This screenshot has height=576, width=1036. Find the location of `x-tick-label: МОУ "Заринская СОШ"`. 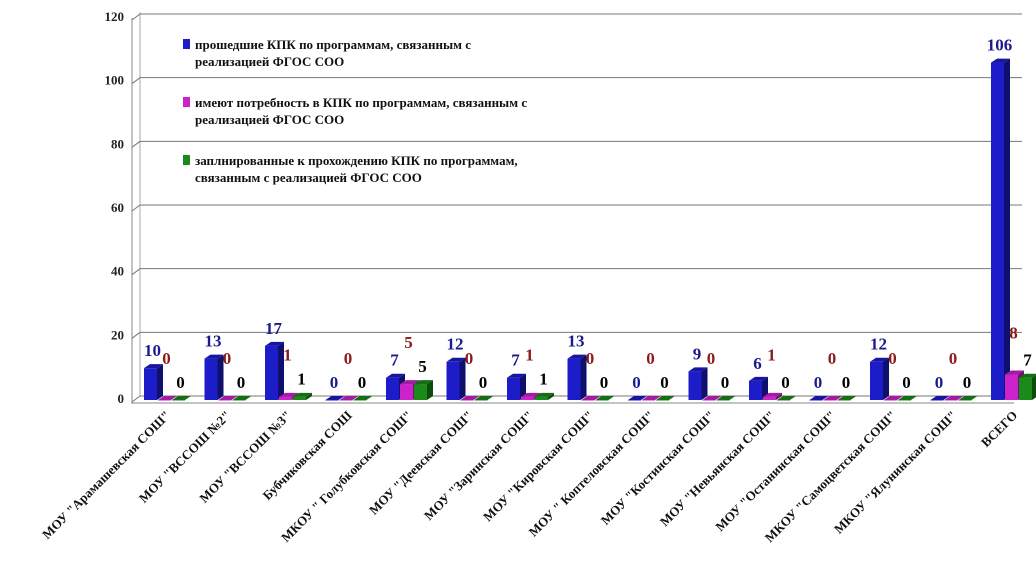

x-tick-label: МОУ "Заринская СОШ" is located at coordinates (478, 465).